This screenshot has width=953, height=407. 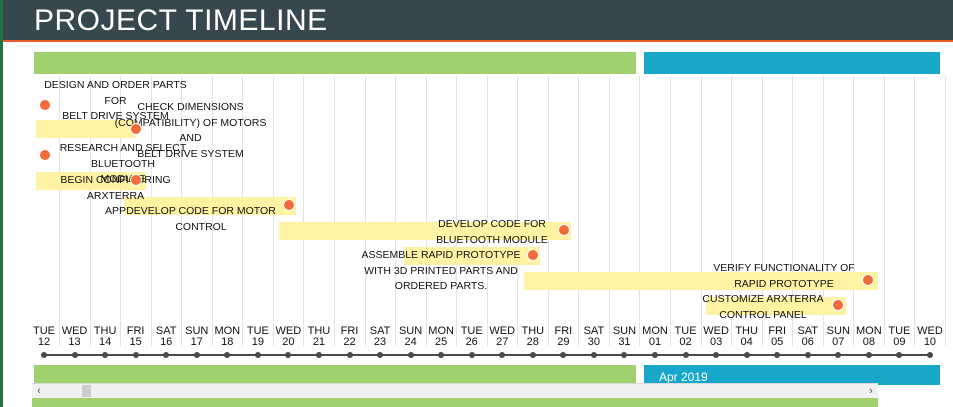 What do you see at coordinates (441, 342) in the screenshot?
I see `day-number-label: 25` at bounding box center [441, 342].